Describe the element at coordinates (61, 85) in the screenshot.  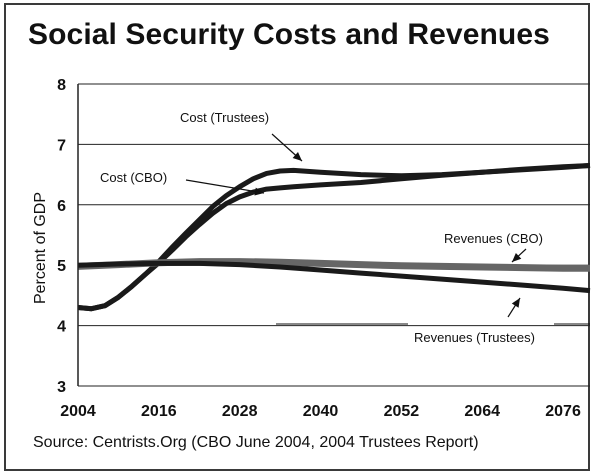
I see `y-tick-label-8: 8` at that location.